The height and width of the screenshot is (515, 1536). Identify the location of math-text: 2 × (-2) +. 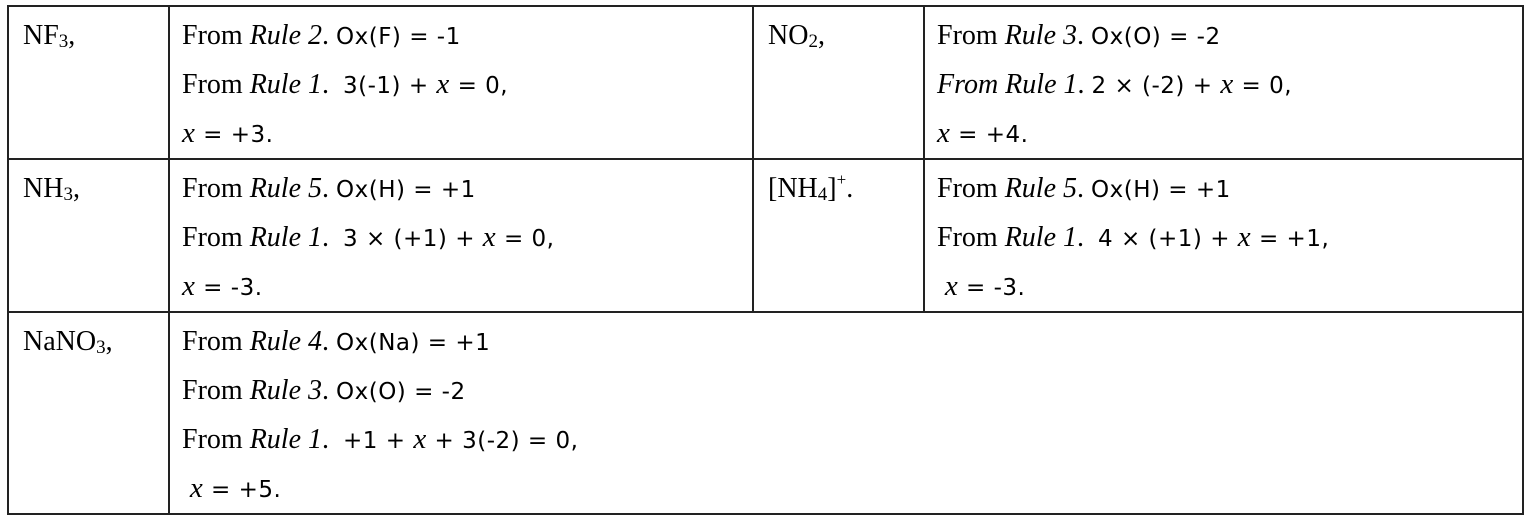
(1156, 86).